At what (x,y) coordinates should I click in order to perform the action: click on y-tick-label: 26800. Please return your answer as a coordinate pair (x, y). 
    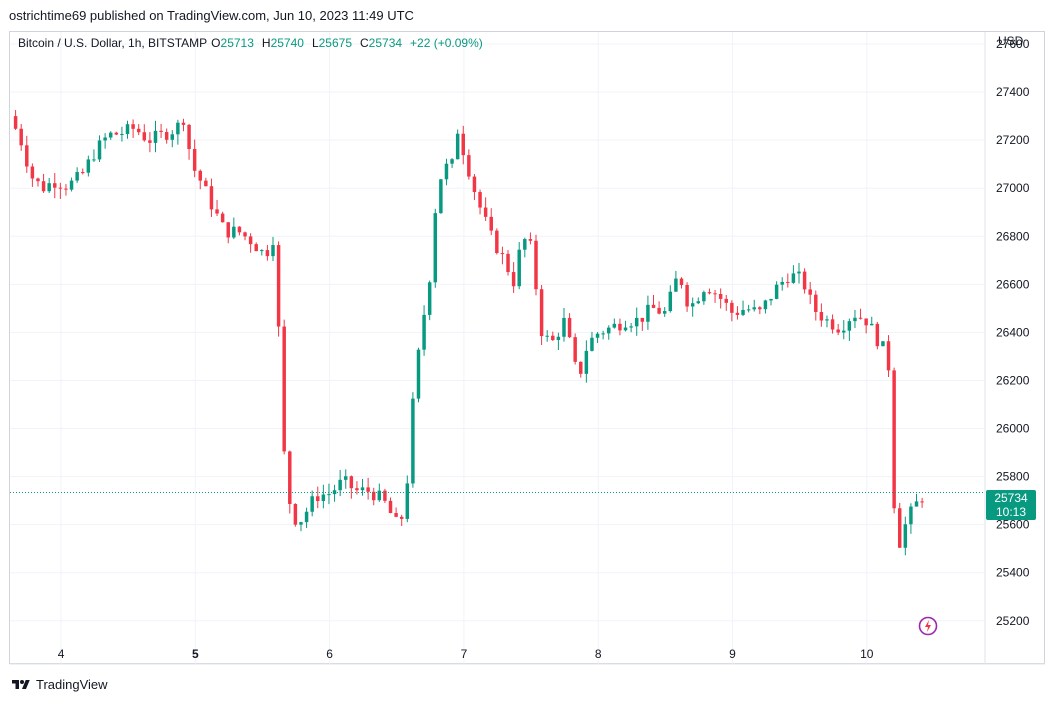
    Looking at the image, I should click on (1013, 236).